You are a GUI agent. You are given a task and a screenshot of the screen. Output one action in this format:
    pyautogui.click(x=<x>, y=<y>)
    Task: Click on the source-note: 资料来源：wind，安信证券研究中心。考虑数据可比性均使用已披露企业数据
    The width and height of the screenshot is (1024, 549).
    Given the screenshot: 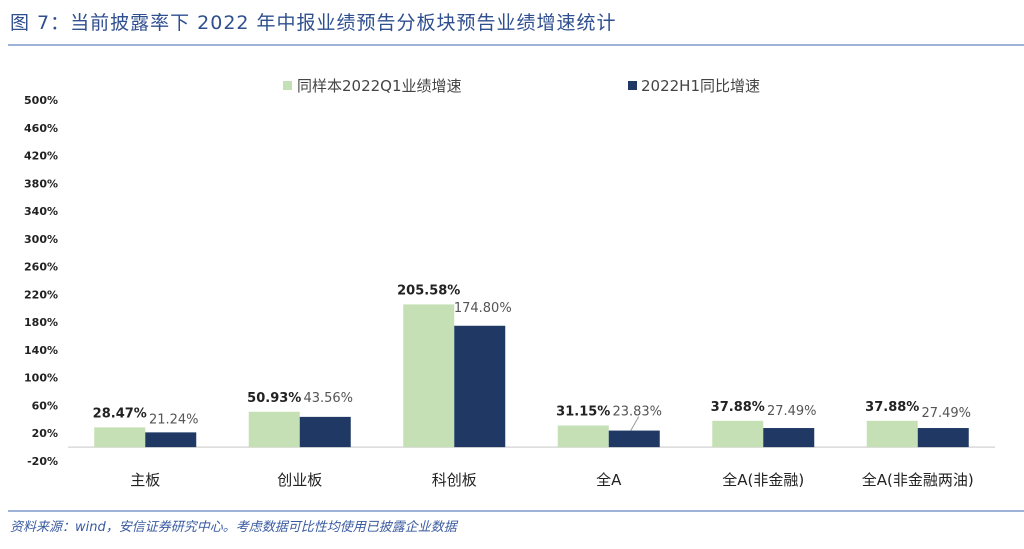 What is the action you would take?
    pyautogui.click(x=233, y=527)
    